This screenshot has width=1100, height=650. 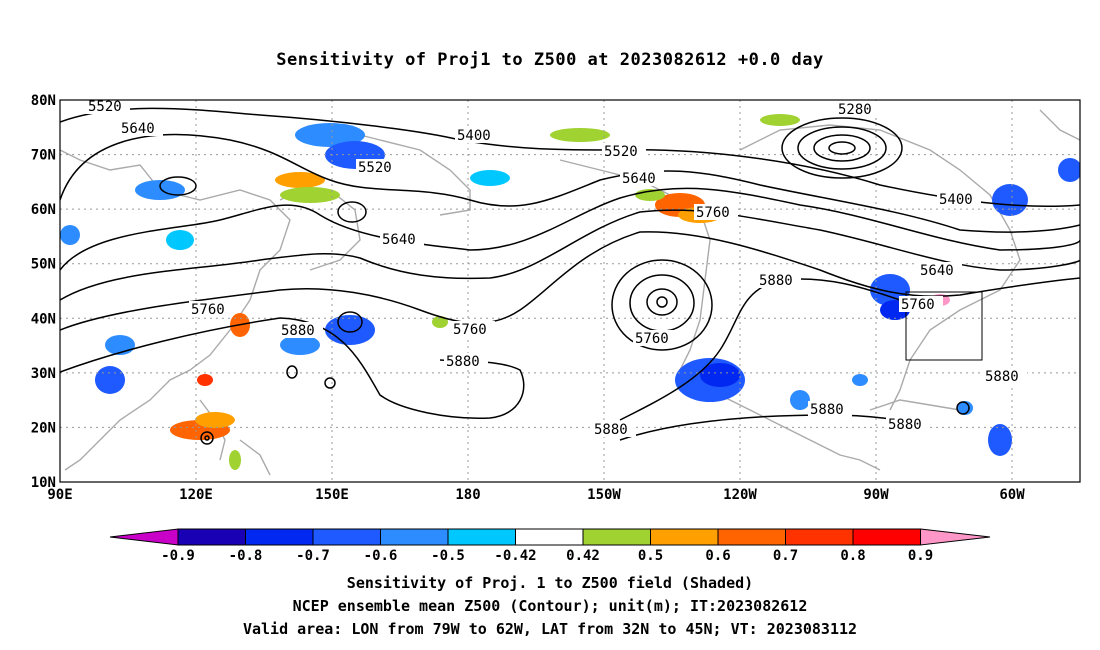 I want to click on lat-label: 70N, so click(x=43, y=156).